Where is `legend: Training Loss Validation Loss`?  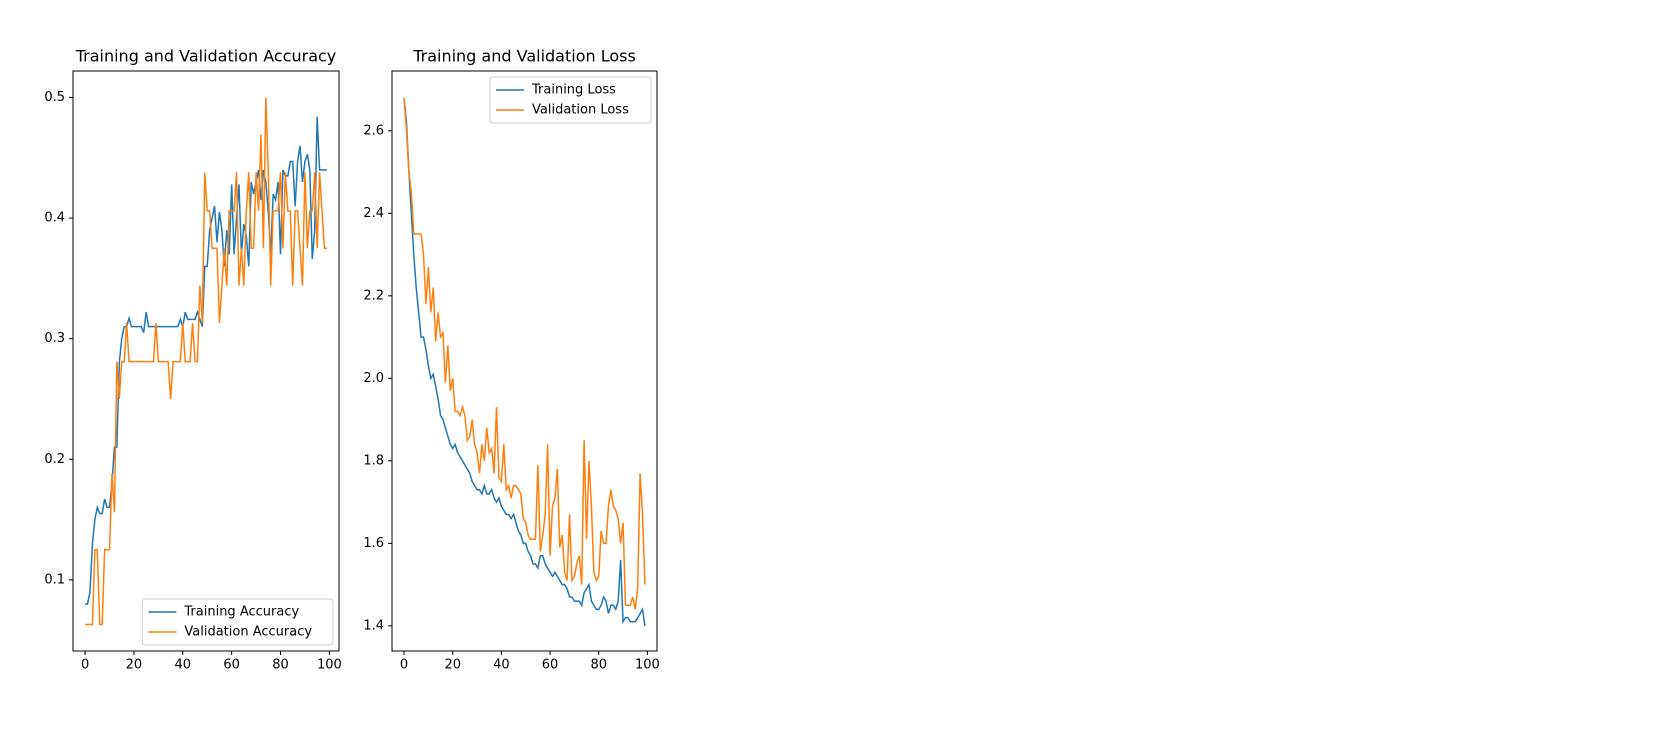
legend: Training Loss Validation Loss is located at coordinates (570, 100).